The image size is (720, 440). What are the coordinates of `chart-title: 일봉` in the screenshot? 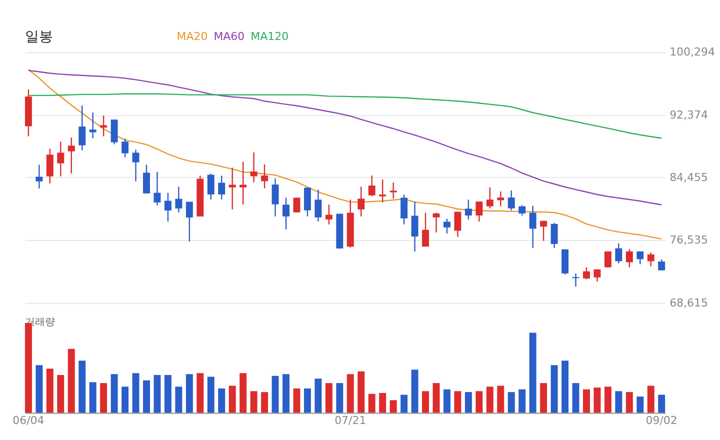 It's located at (38, 37).